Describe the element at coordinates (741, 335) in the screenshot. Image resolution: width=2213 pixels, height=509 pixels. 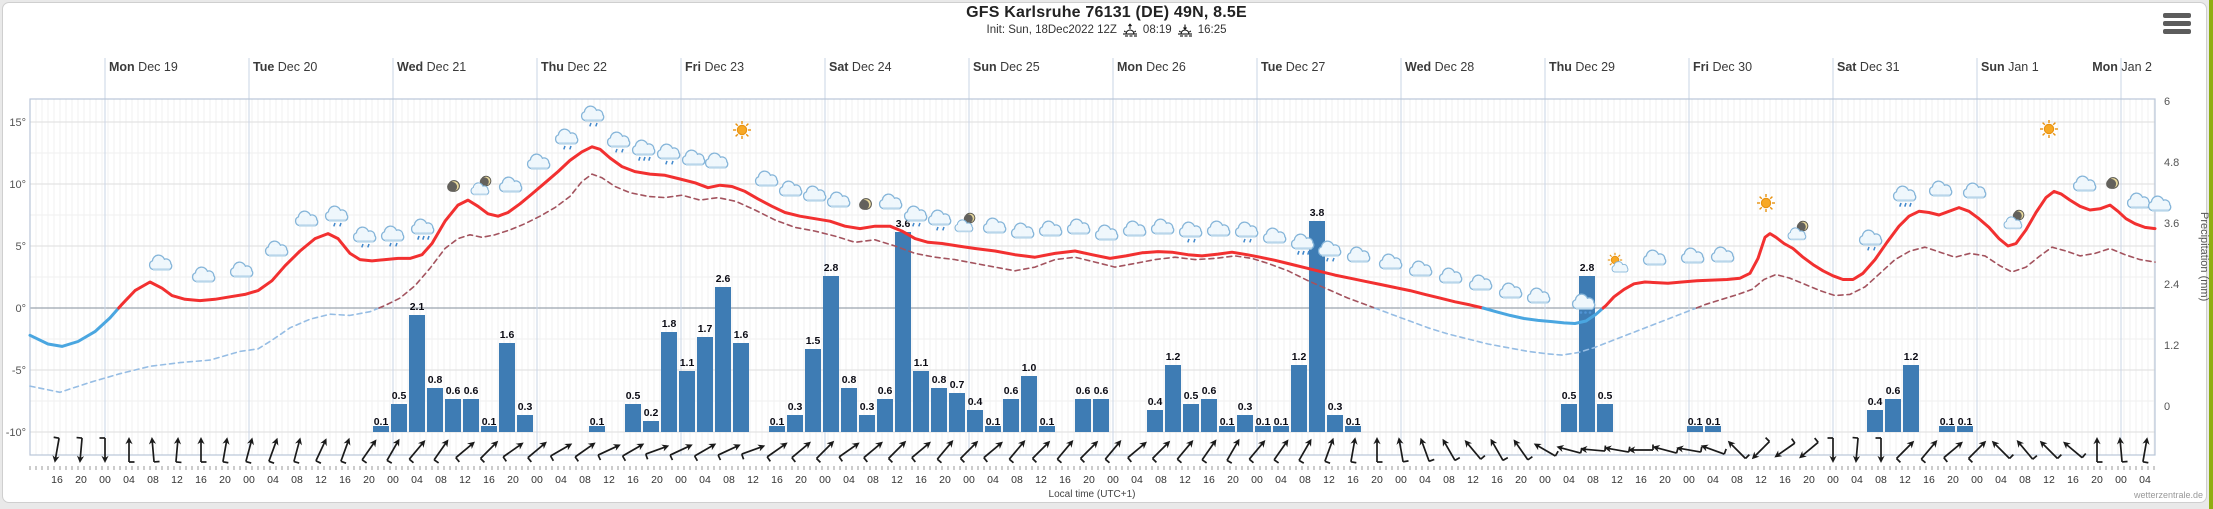
I see `precip-value-label: 1.6` at that location.